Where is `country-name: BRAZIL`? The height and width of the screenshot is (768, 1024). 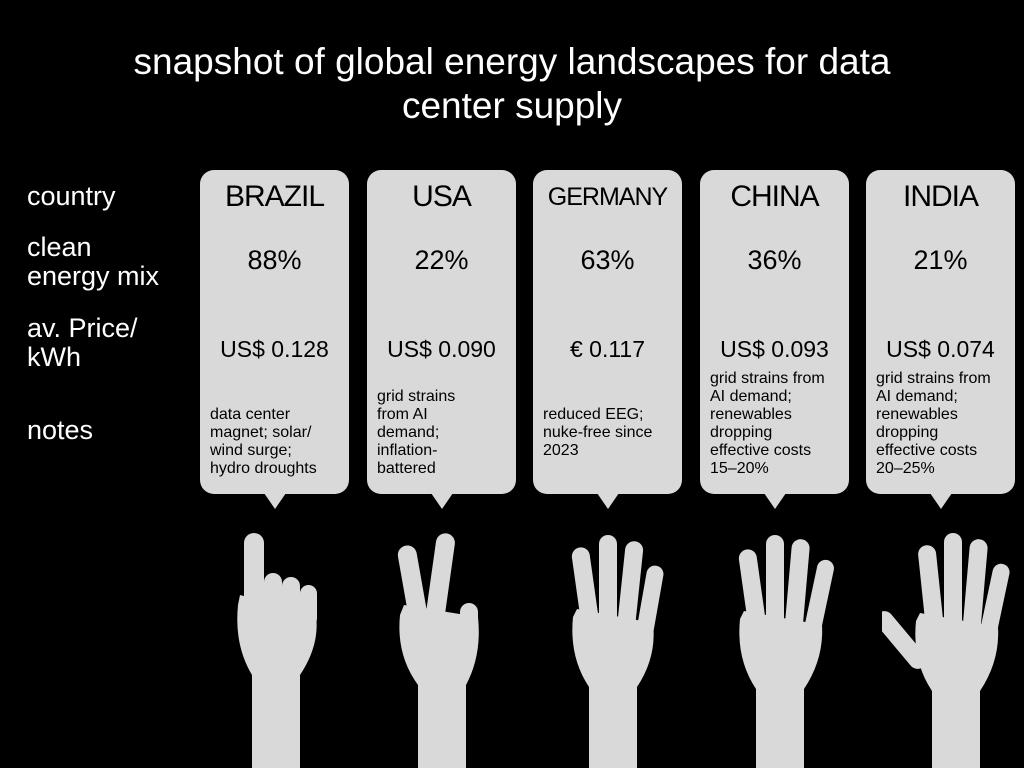 country-name: BRAZIL is located at coordinates (274, 196).